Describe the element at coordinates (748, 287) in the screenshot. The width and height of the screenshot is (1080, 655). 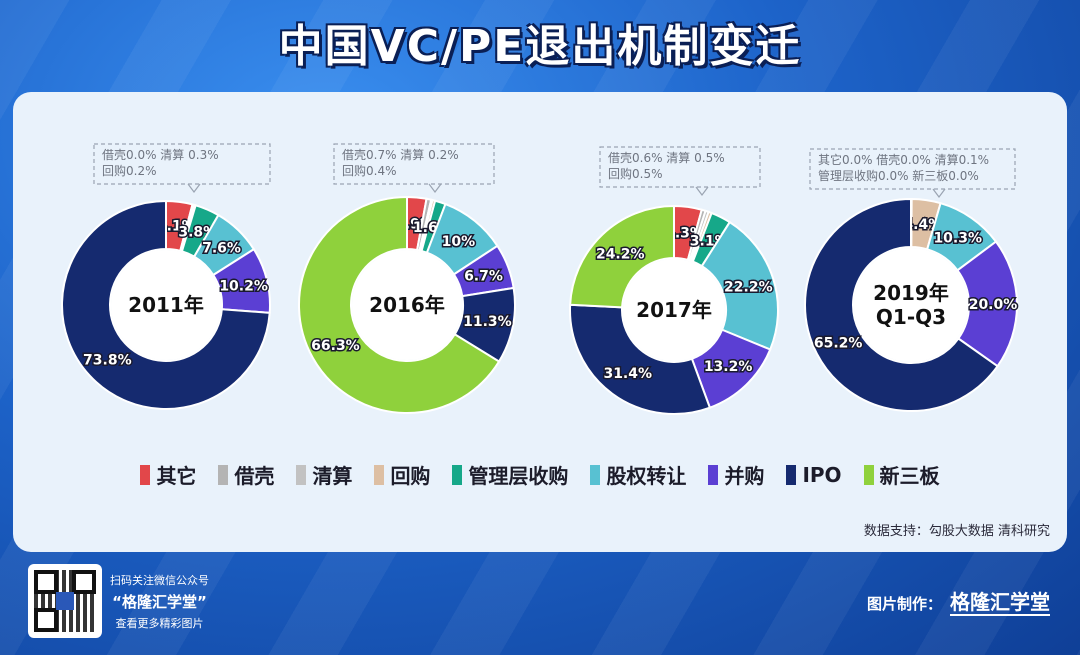
I see `data-label: 22.2%` at that location.